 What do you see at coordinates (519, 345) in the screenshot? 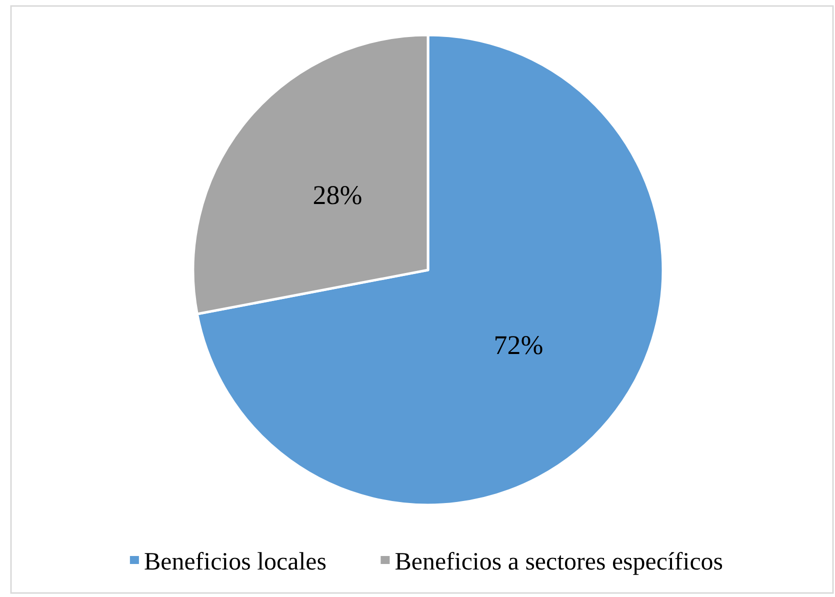
I see `data-label: 72%` at bounding box center [519, 345].